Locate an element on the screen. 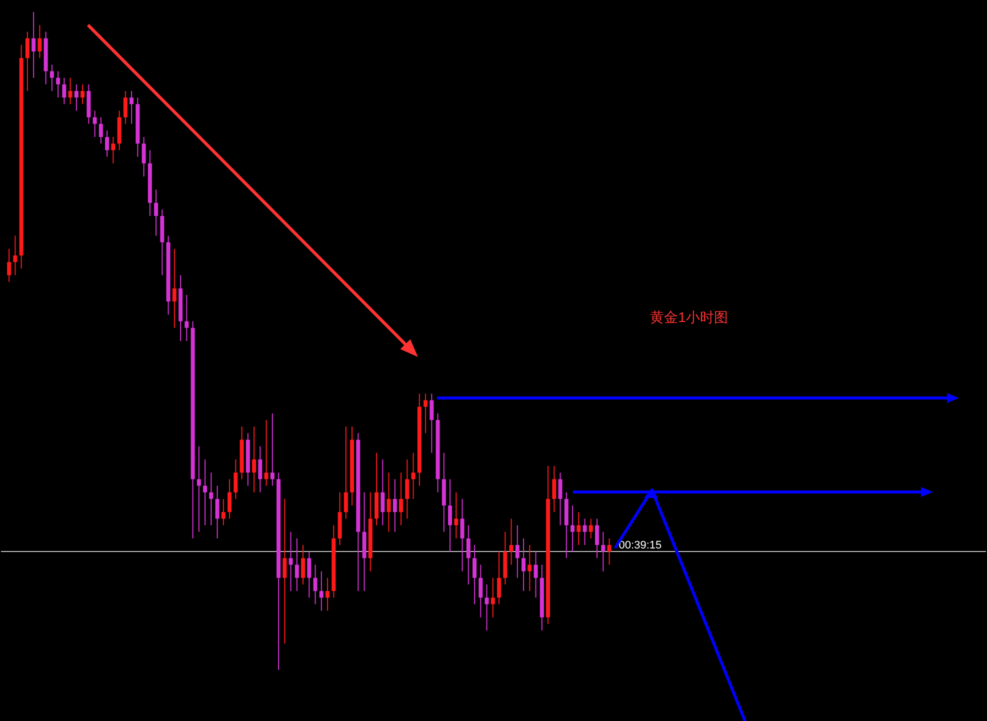 The height and width of the screenshot is (721, 987). text: 黄金1小时图 is located at coordinates (689, 317).